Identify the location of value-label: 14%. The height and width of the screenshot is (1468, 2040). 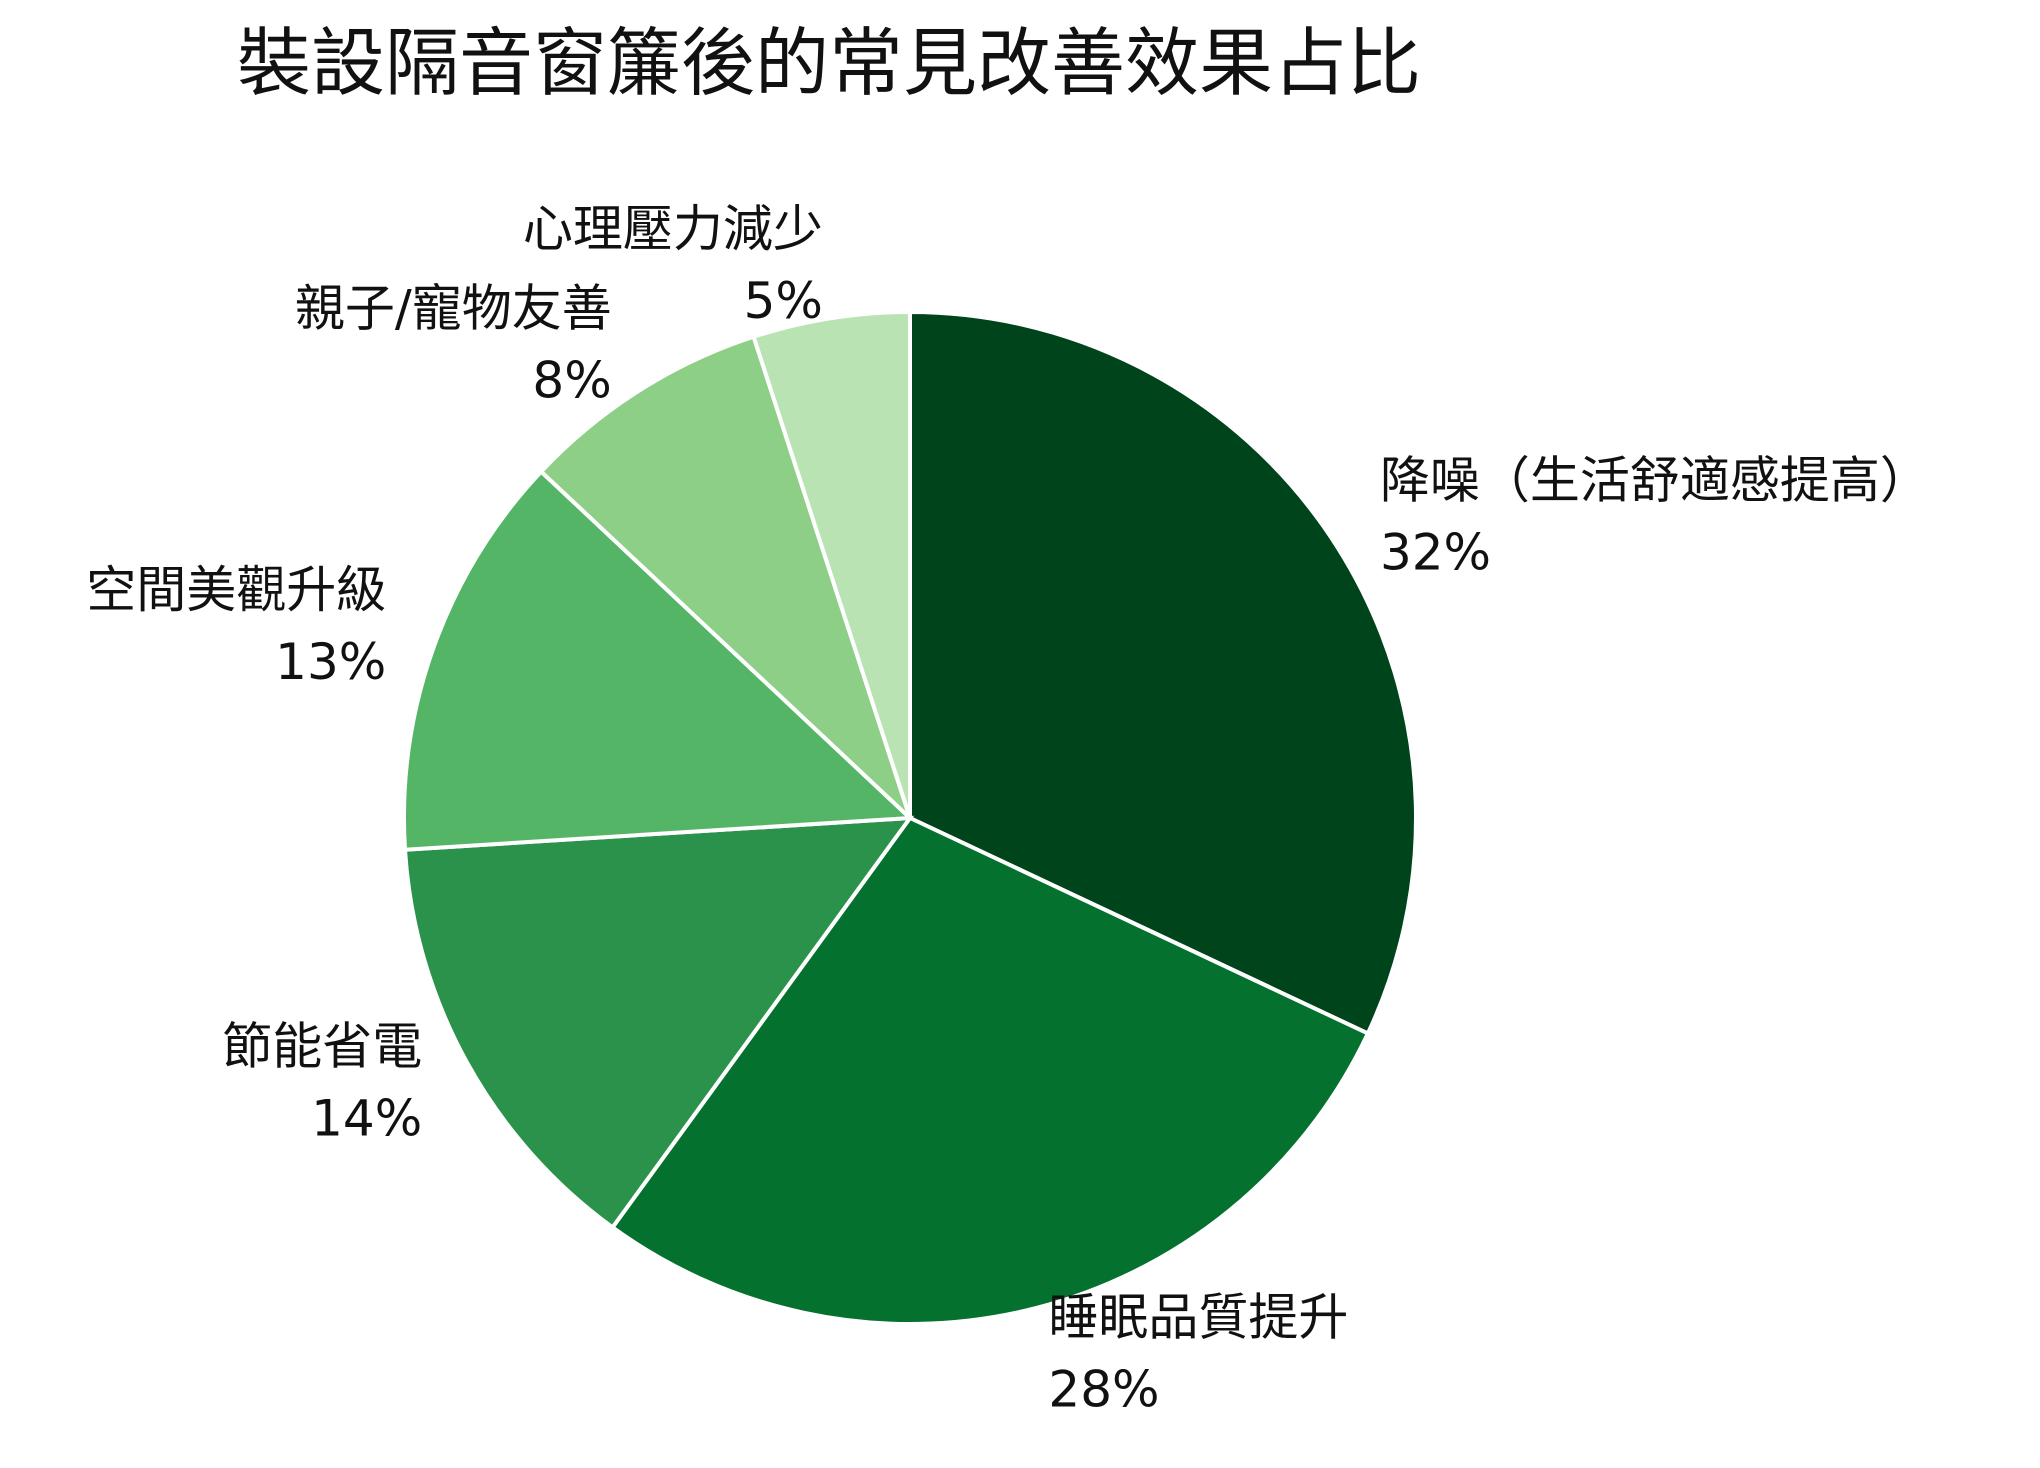
(366, 1119).